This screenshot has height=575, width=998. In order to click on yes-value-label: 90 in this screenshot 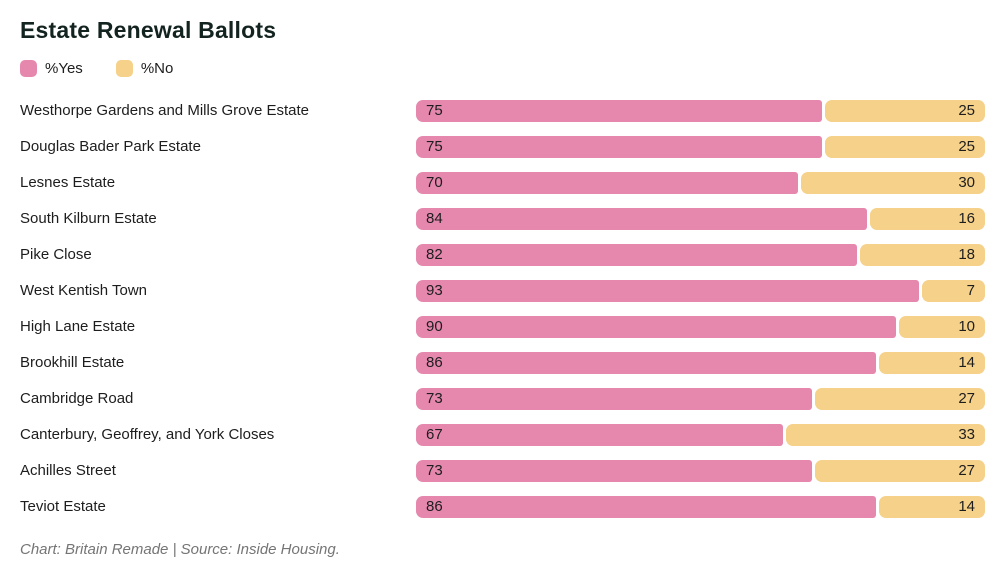, I will do `click(434, 327)`.